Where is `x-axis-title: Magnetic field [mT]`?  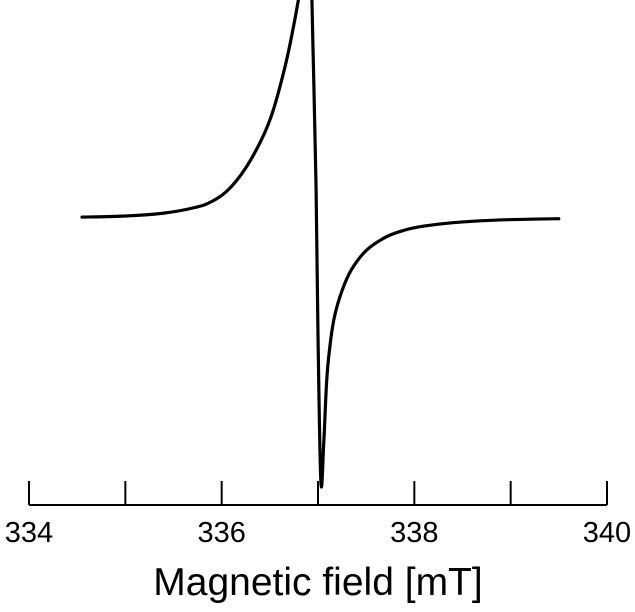
x-axis-title: Magnetic field [mT] is located at coordinates (317, 582).